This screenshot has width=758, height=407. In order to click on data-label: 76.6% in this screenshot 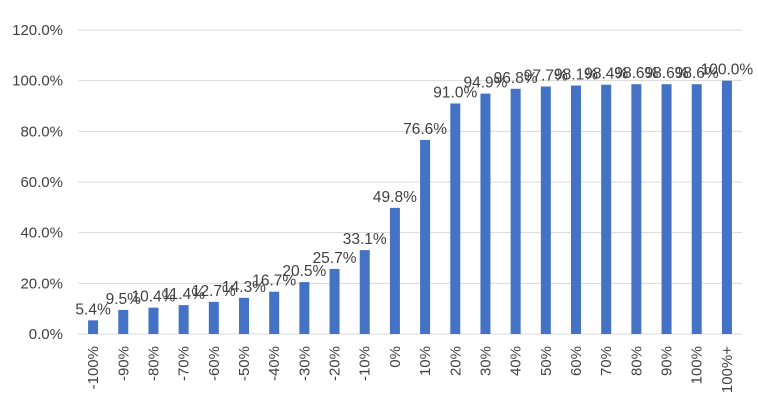, I will do `click(425, 129)`.